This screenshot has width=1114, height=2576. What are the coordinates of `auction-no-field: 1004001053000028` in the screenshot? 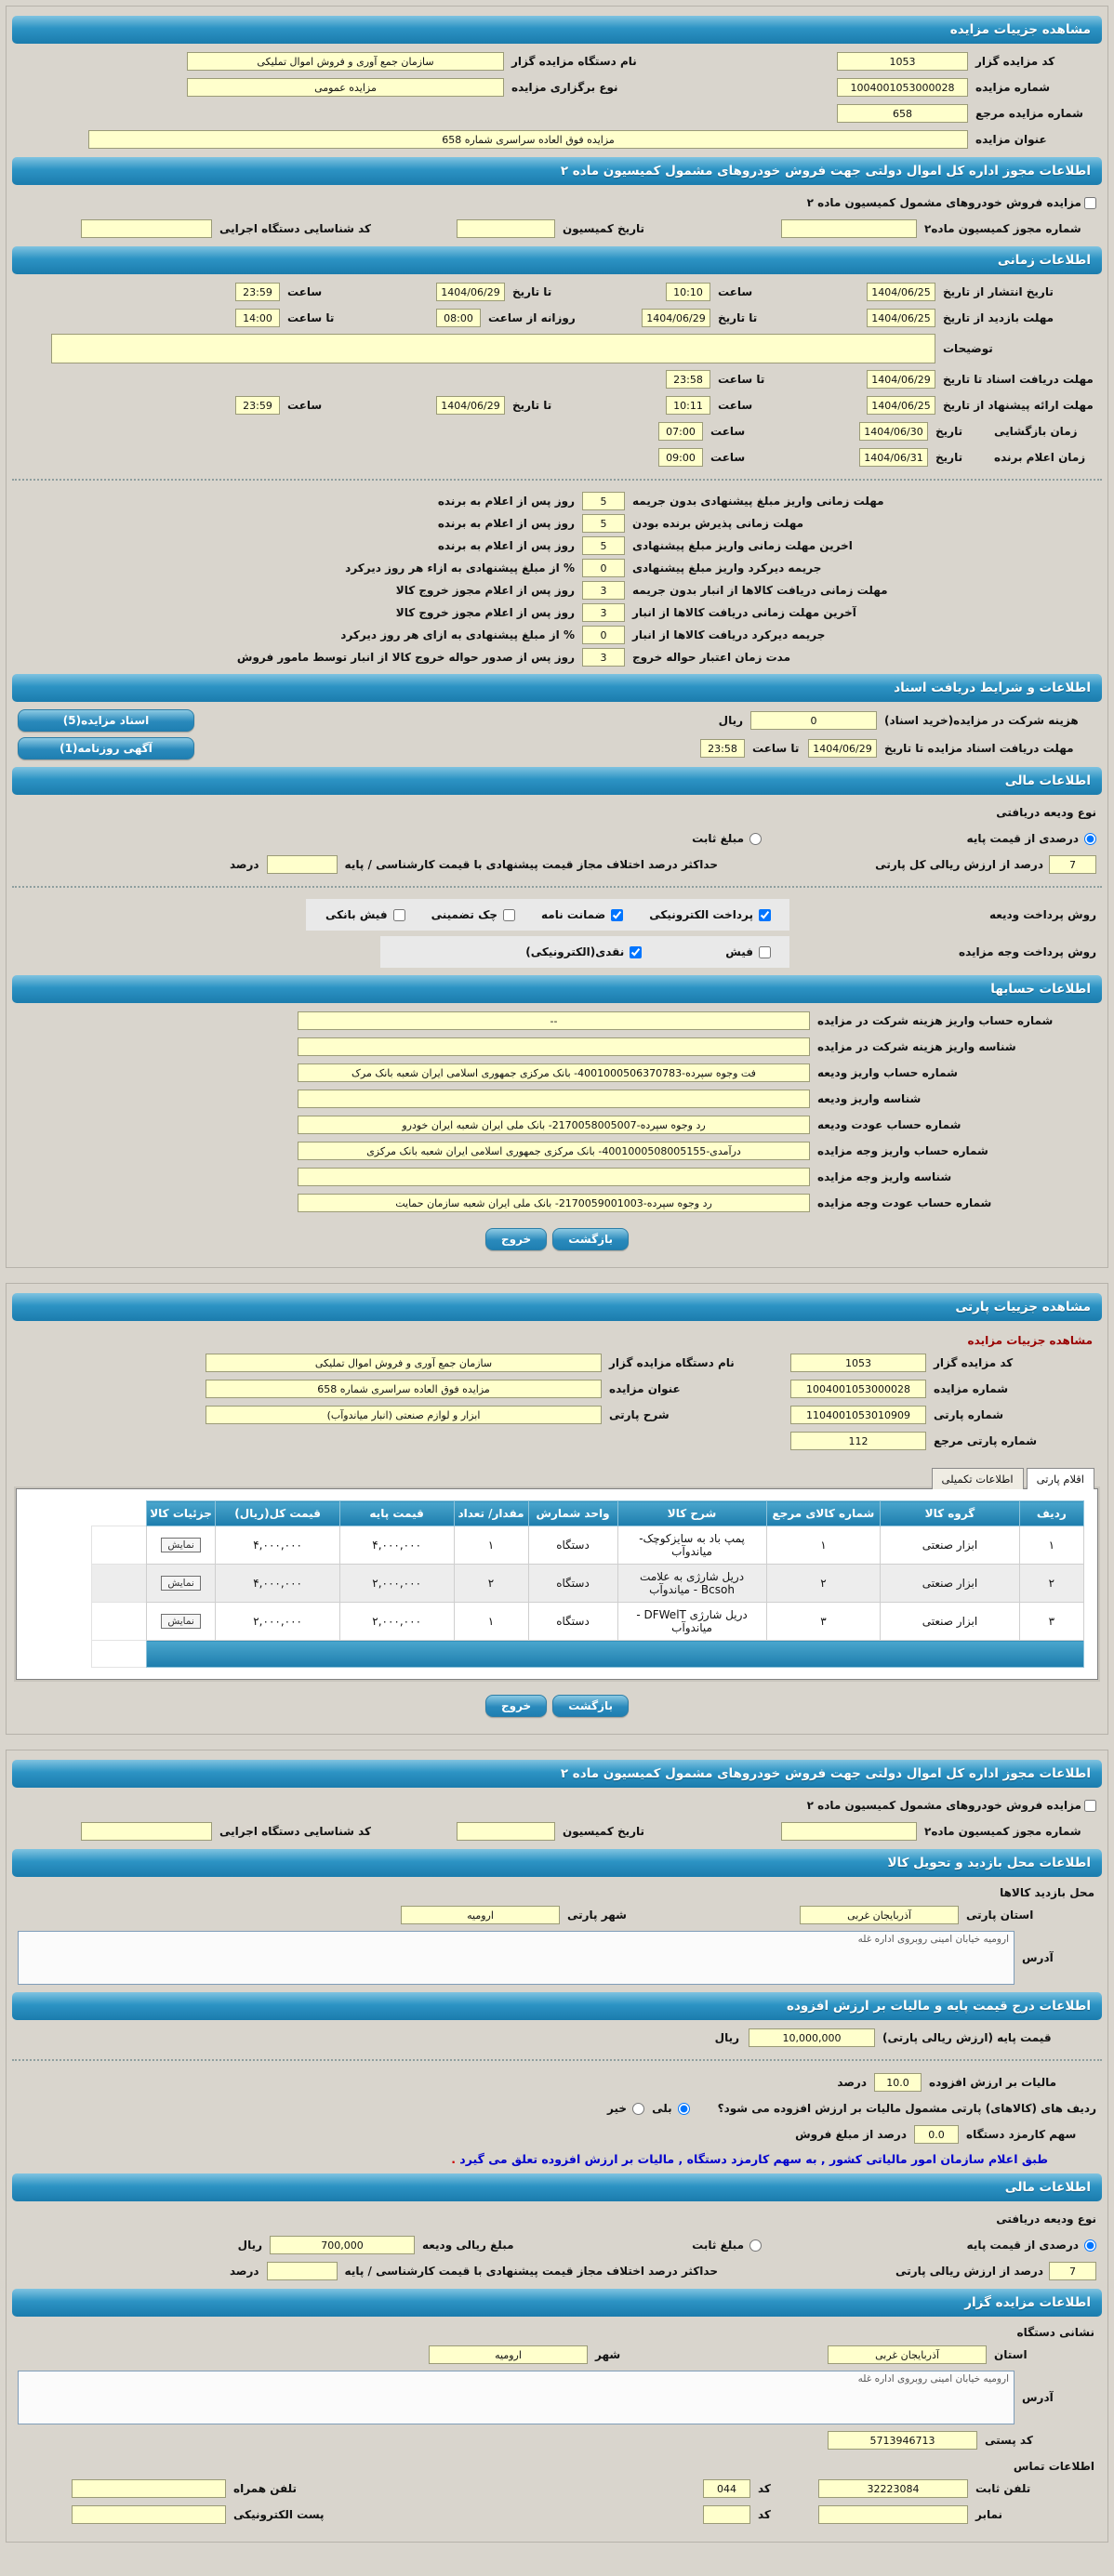 It's located at (902, 87).